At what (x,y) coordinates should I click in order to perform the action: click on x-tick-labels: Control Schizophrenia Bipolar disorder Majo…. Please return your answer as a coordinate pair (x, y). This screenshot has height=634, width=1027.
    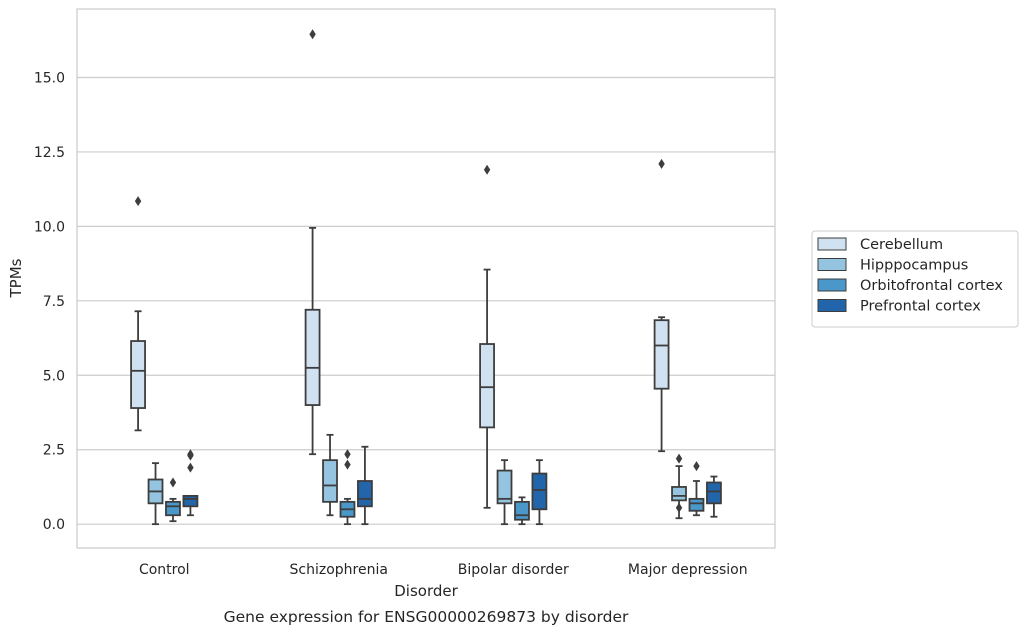
    Looking at the image, I should click on (443, 570).